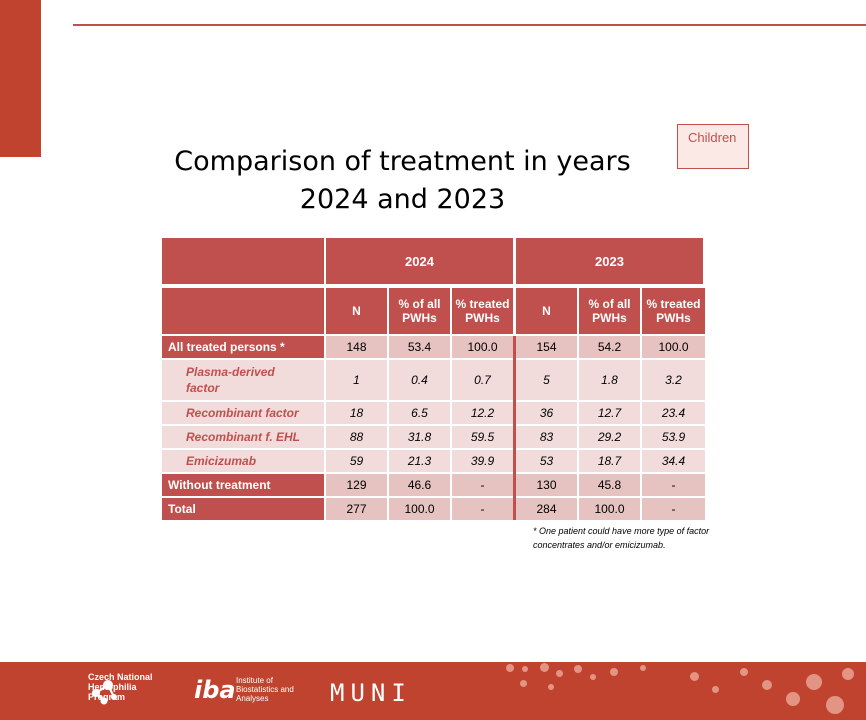 The width and height of the screenshot is (866, 720). Describe the element at coordinates (673, 437) in the screenshot. I see `table-cell: 53.9` at that location.